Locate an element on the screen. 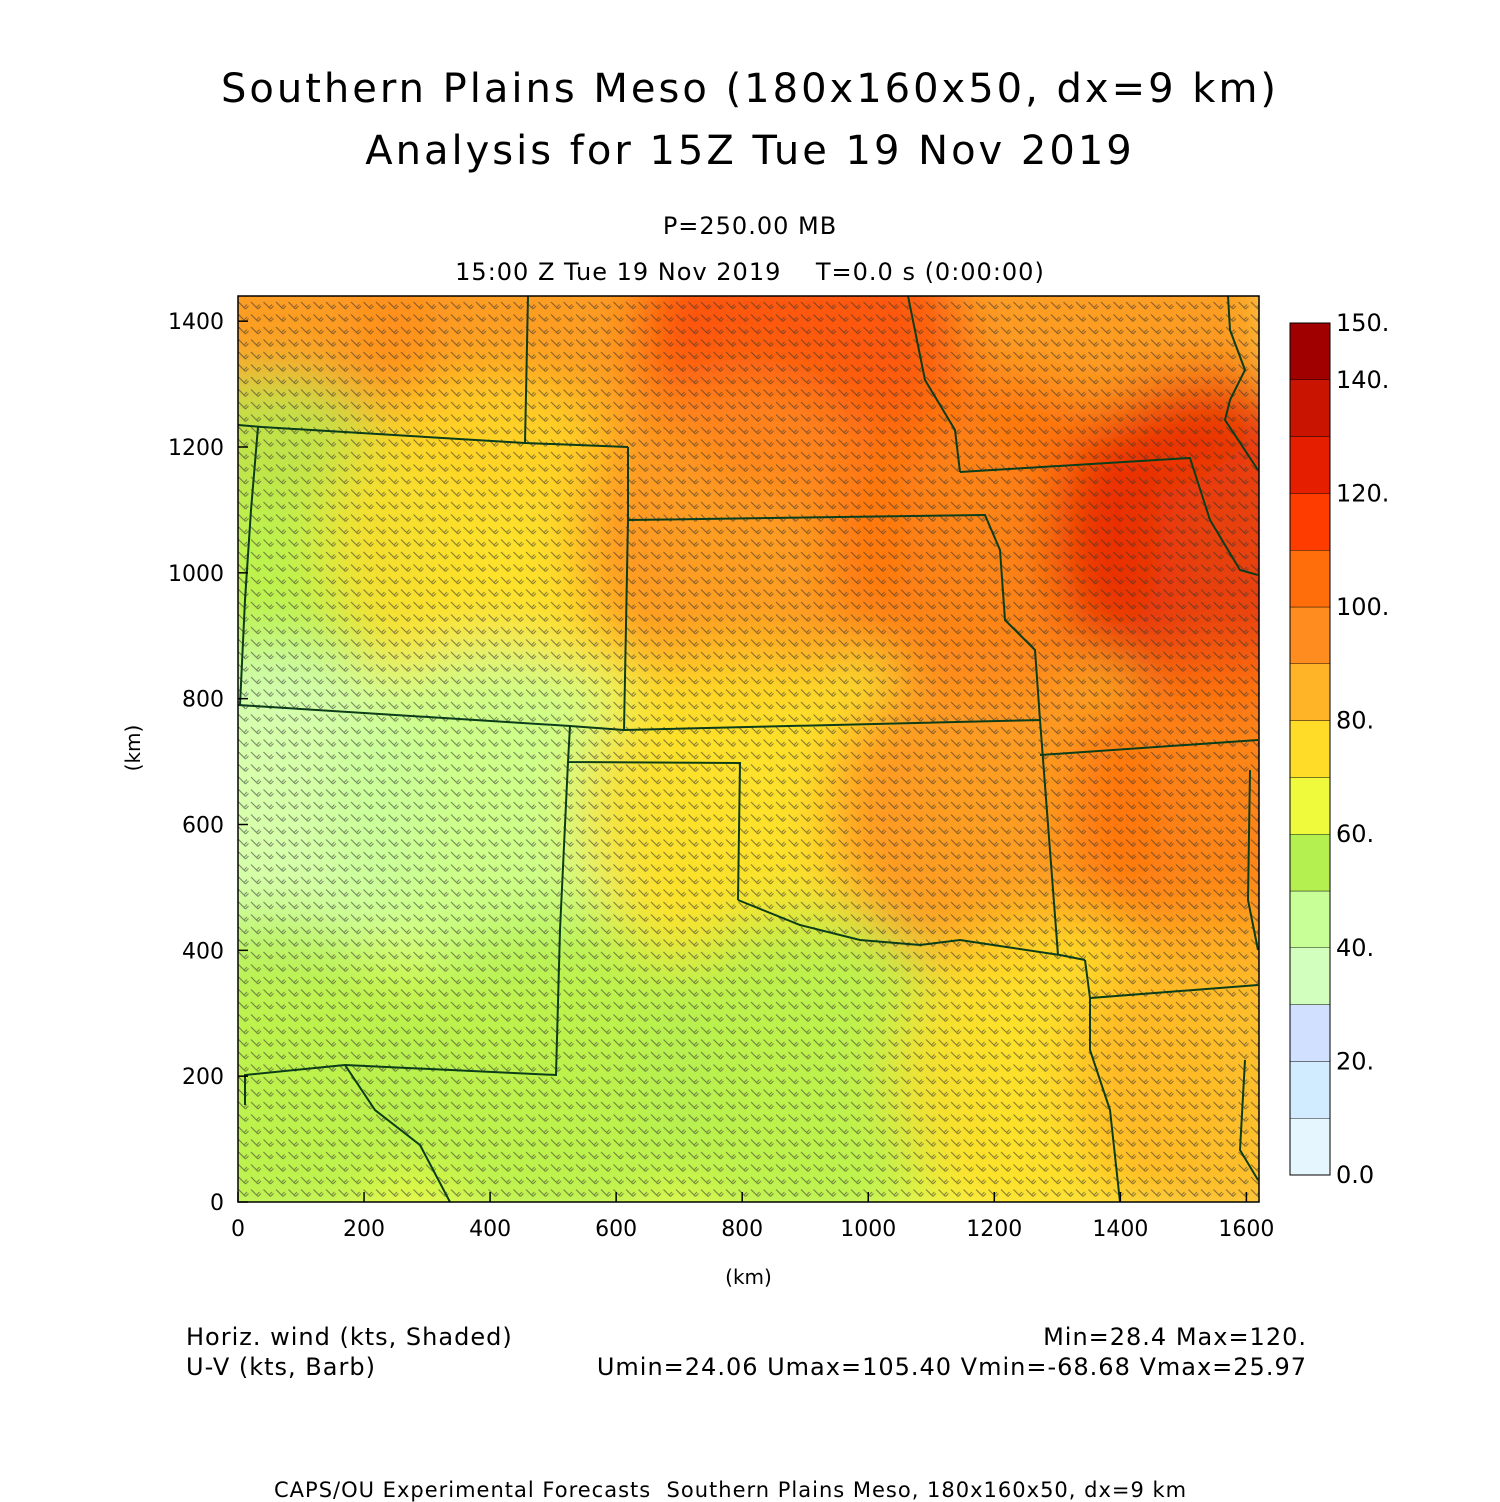 The image size is (1500, 1502). x-axis-label: (km) is located at coordinates (748, 1277).